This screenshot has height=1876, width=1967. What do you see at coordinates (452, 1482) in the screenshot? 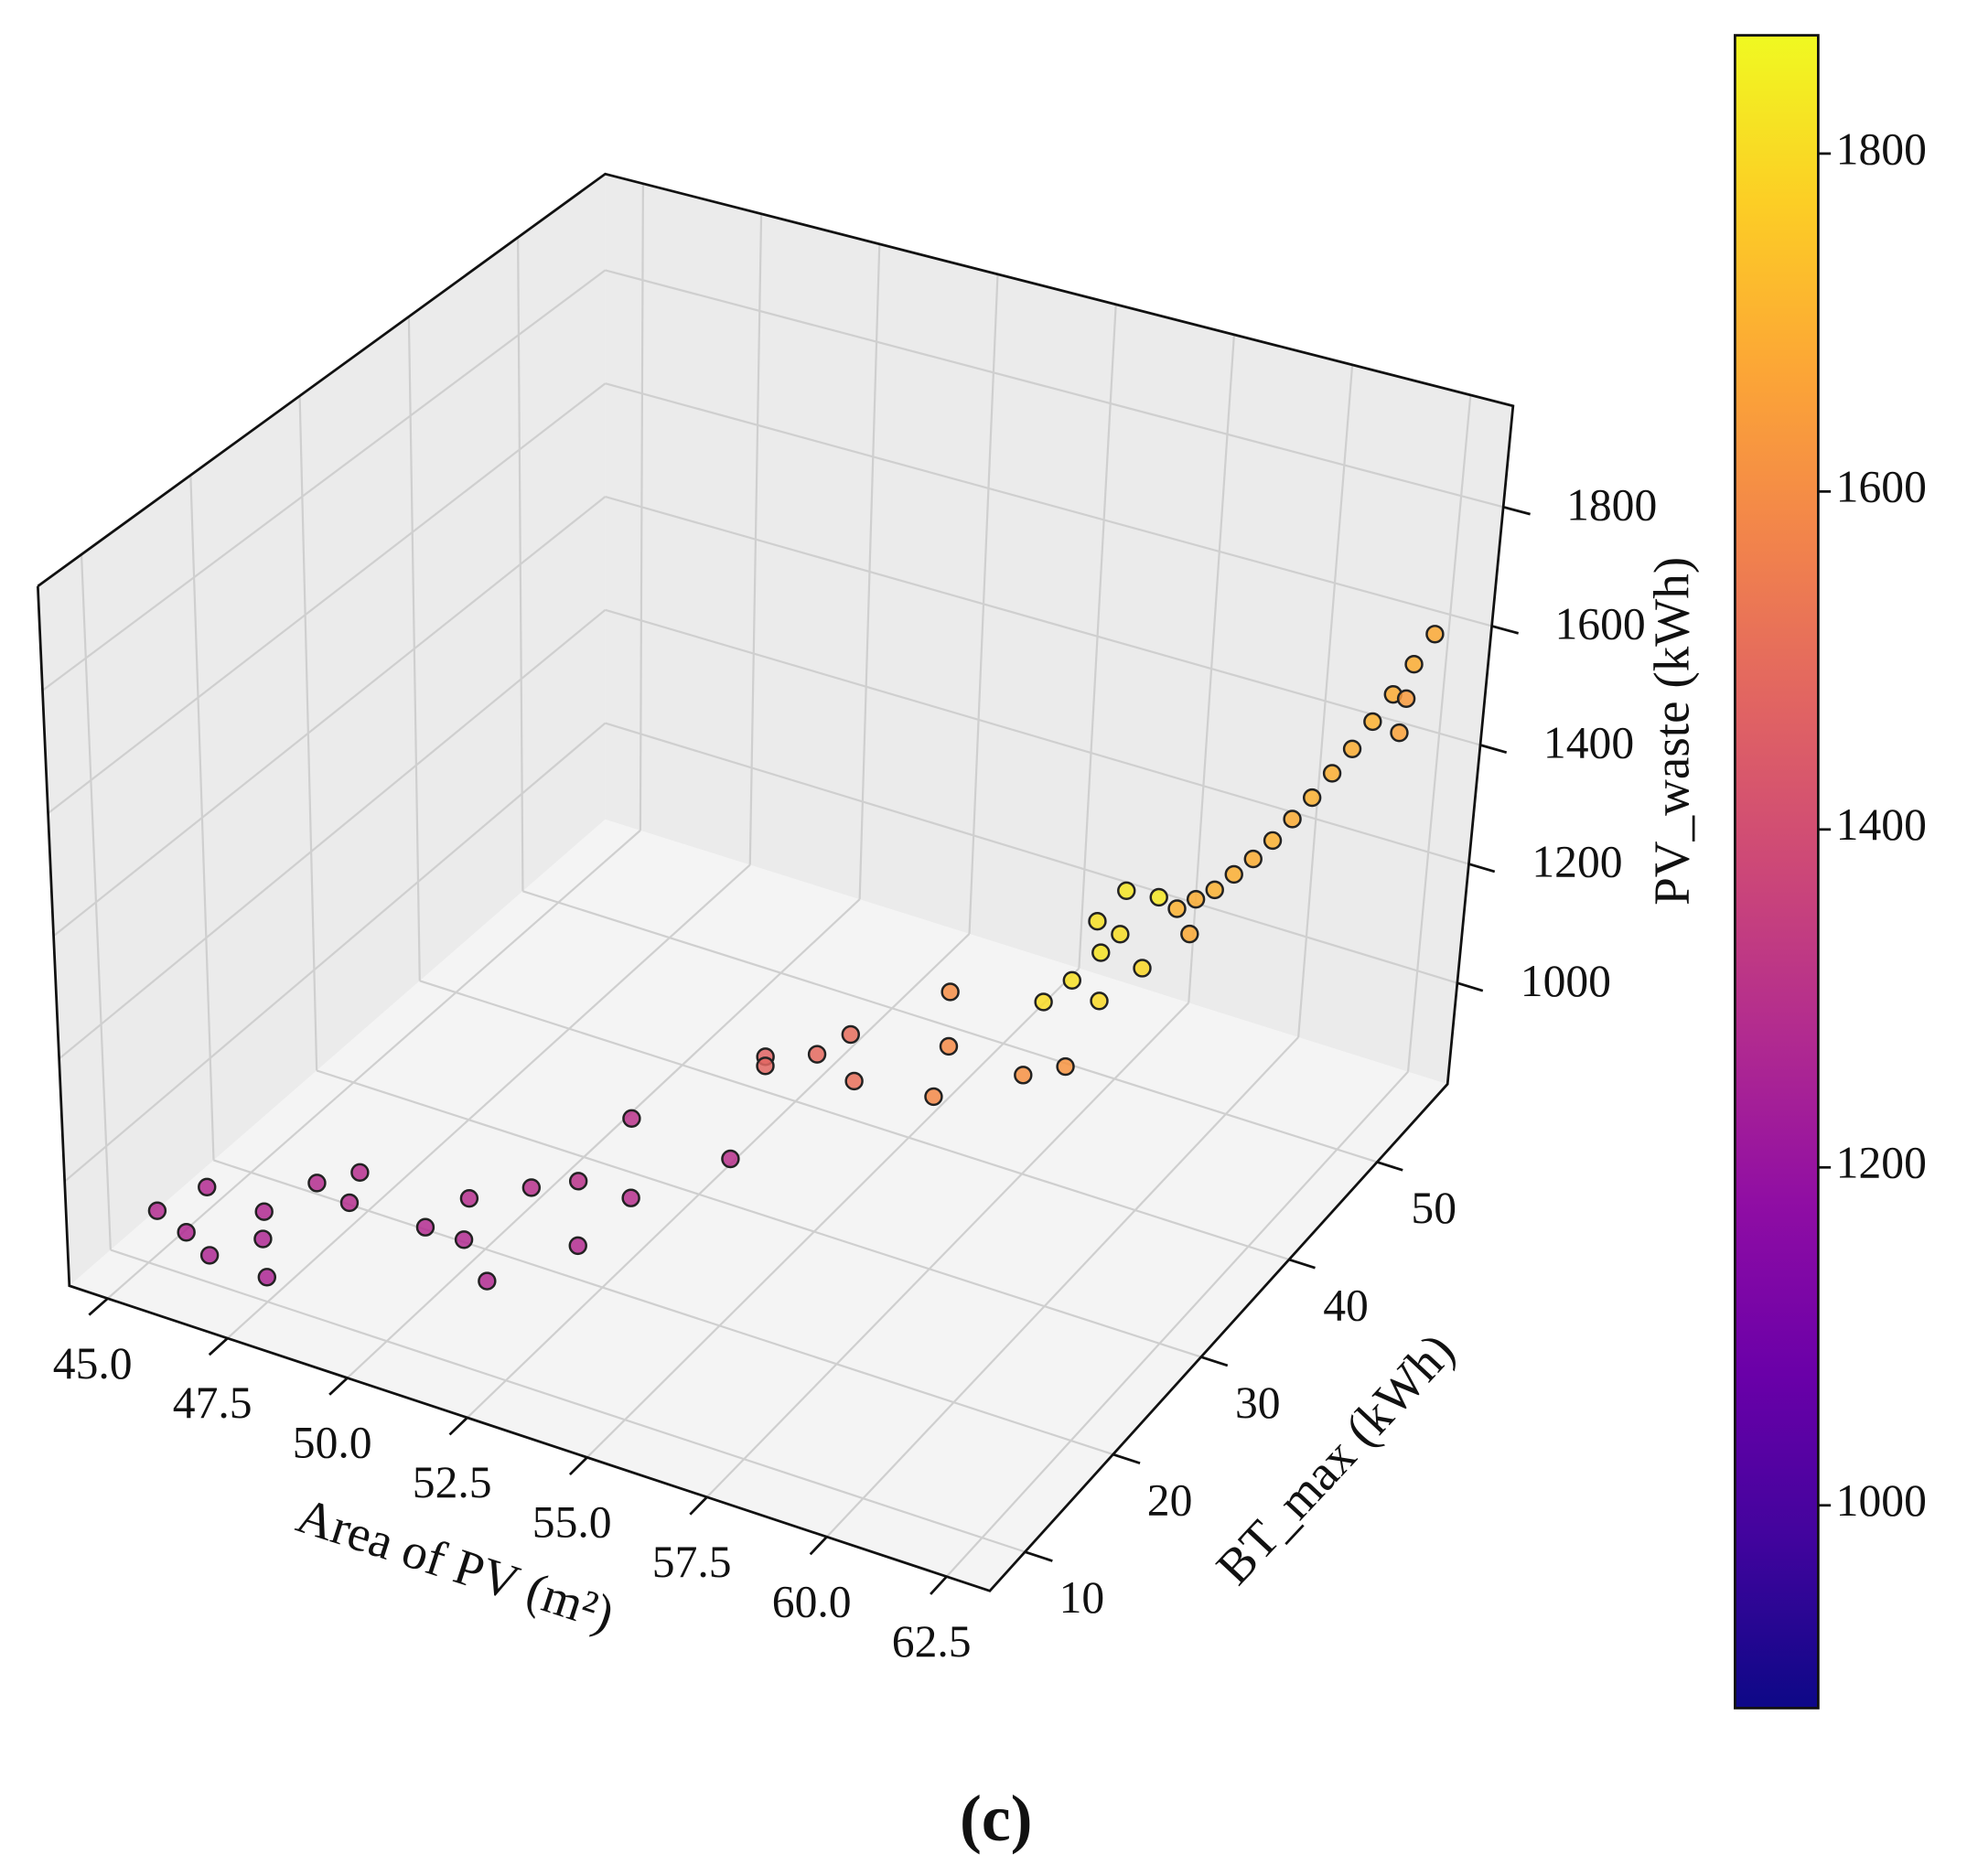
I see `x-tick-label: 52.5` at bounding box center [452, 1482].